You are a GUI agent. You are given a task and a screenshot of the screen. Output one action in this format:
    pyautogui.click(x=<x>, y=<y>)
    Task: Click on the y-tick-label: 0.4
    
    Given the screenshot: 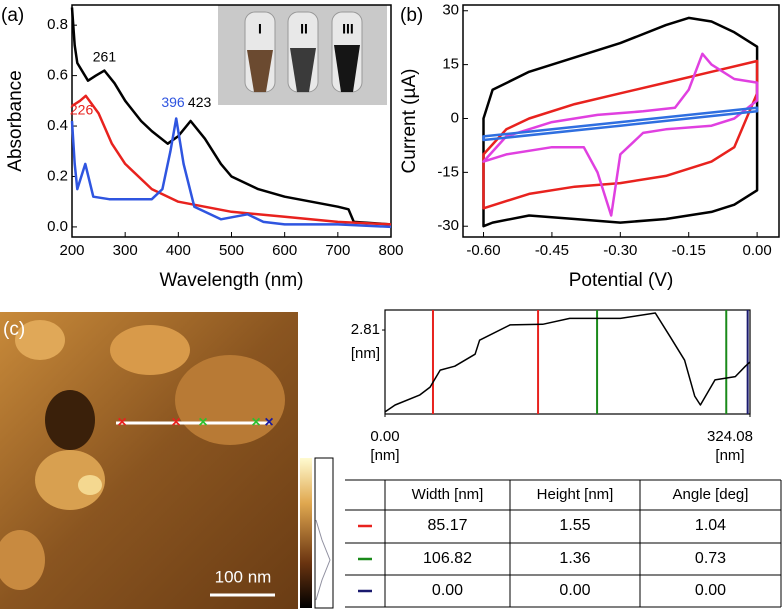 What is the action you would take?
    pyautogui.click(x=57, y=125)
    